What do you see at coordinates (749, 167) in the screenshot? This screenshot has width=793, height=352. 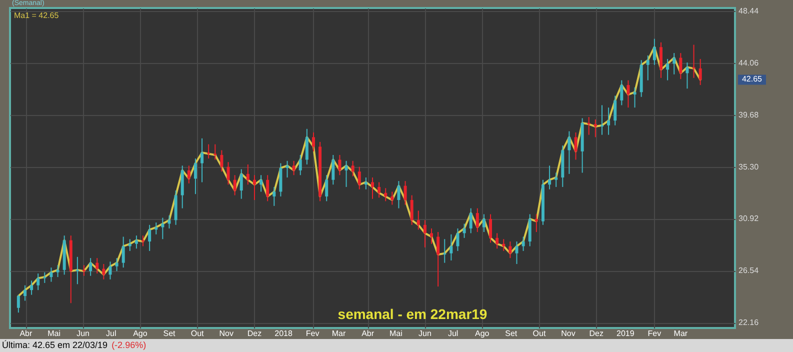 I see `y-tick-label: 35.30` at bounding box center [749, 167].